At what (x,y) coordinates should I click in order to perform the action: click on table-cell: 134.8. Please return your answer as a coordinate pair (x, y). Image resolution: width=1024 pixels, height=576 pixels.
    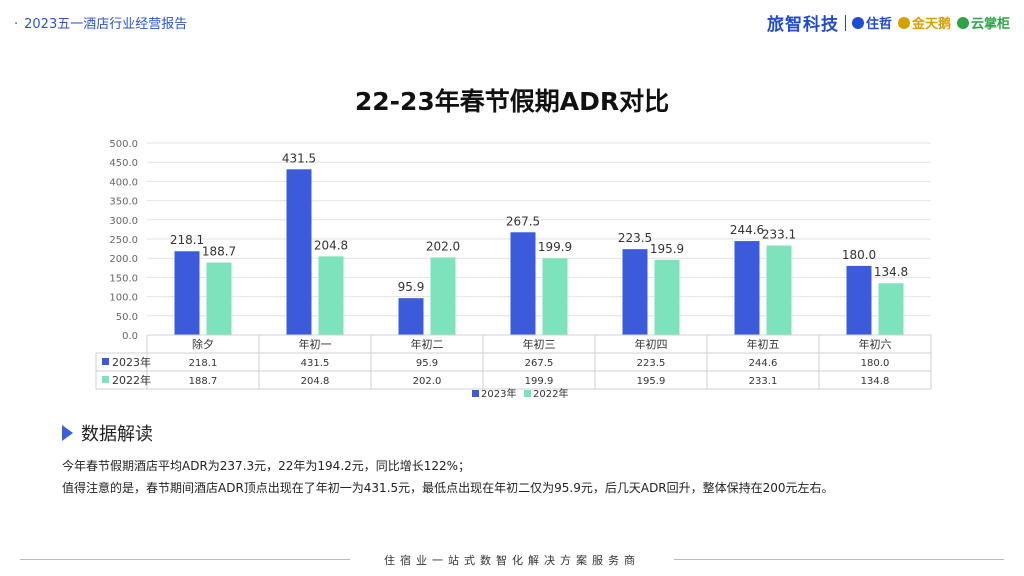
    Looking at the image, I should click on (875, 381).